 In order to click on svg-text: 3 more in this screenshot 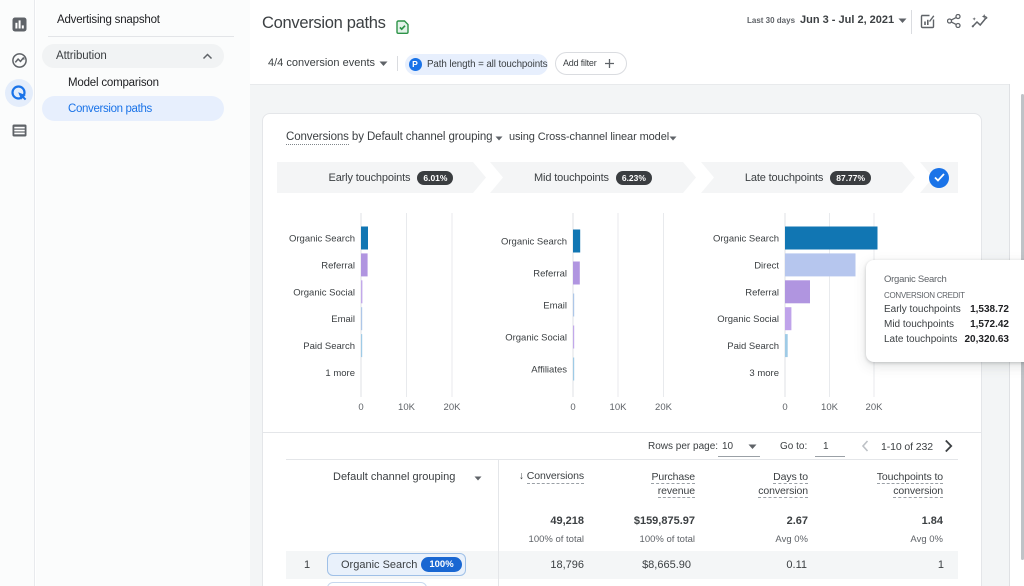, I will do `click(764, 373)`.